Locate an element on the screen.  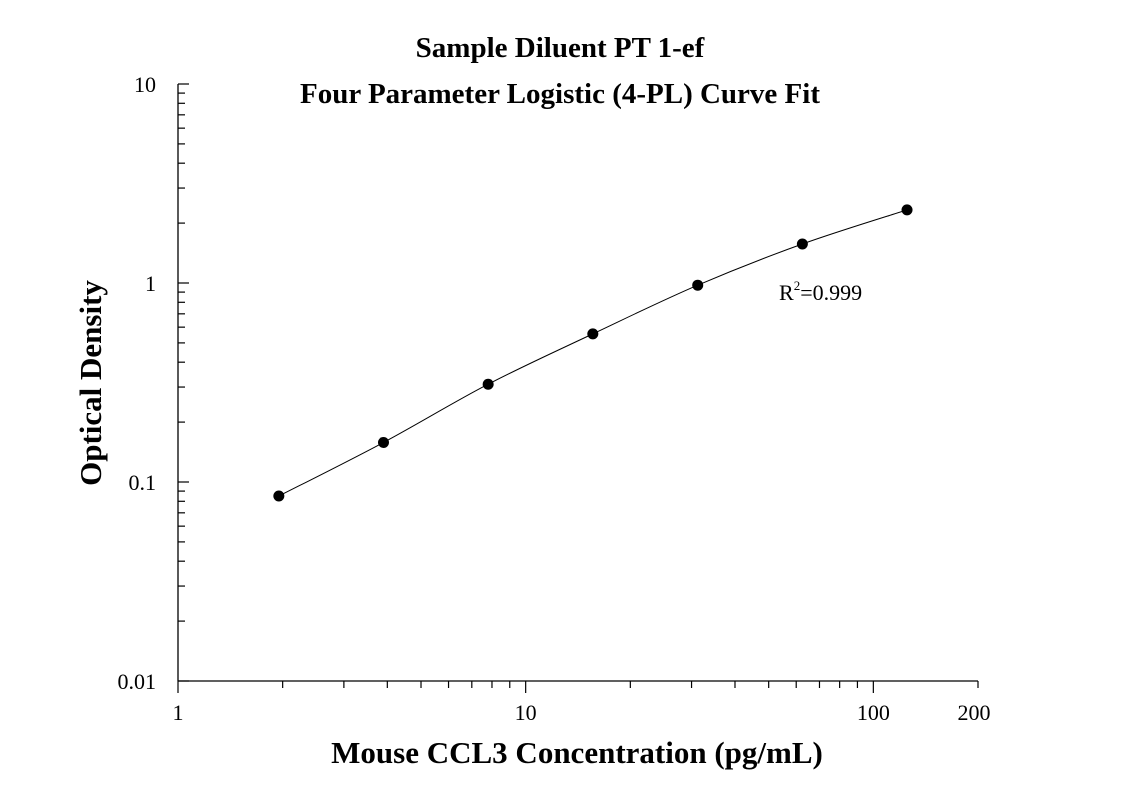
r-squared-value: =0.999 is located at coordinates (831, 292).